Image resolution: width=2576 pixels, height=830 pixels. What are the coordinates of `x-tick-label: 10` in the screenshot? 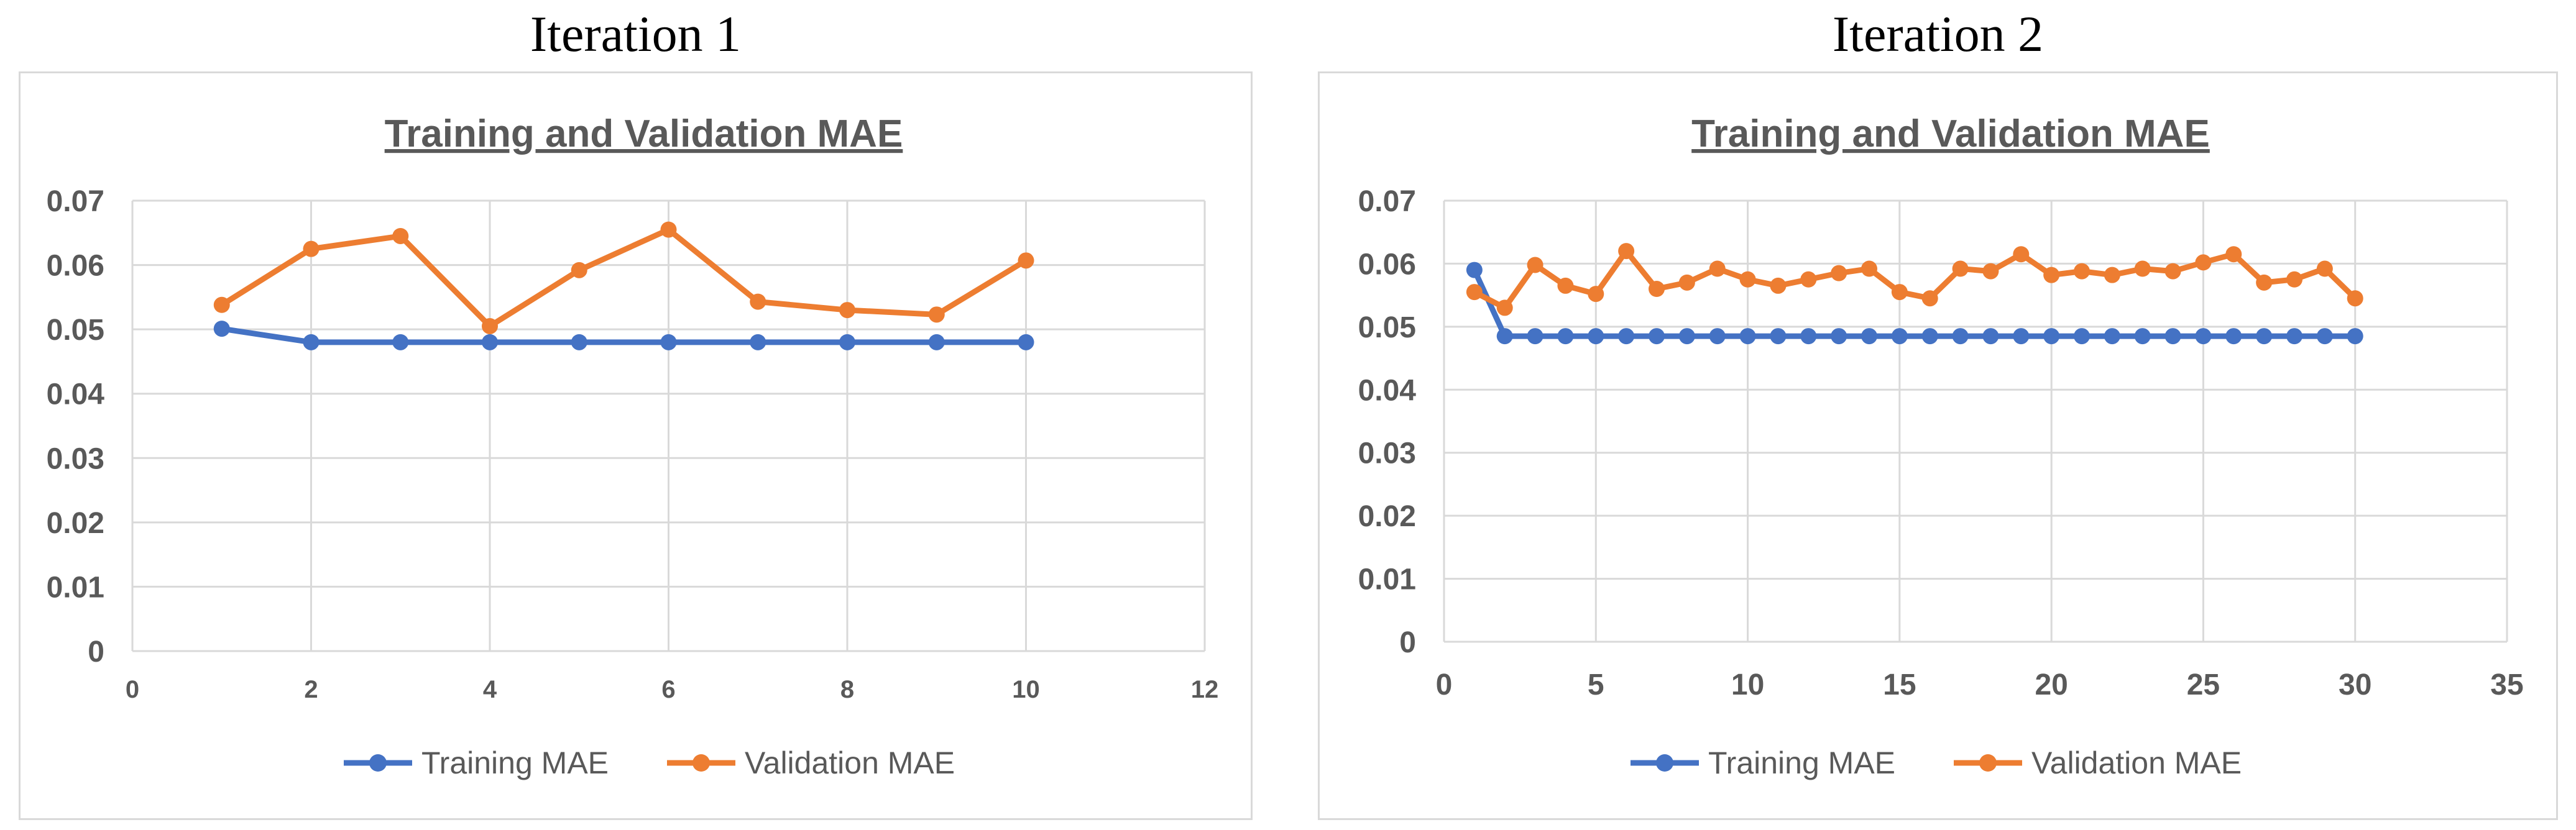 It's located at (1026, 690).